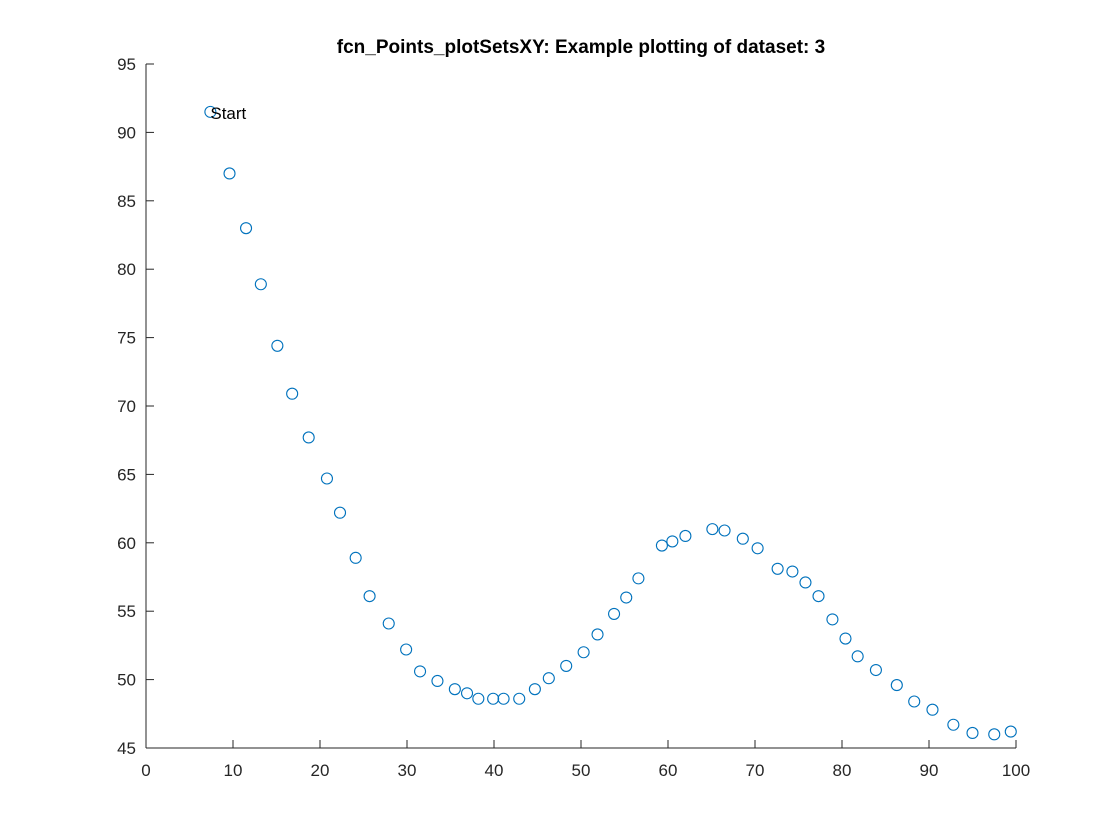 The width and height of the screenshot is (1120, 840). What do you see at coordinates (668, 770) in the screenshot?
I see `x-tick-label: 60` at bounding box center [668, 770].